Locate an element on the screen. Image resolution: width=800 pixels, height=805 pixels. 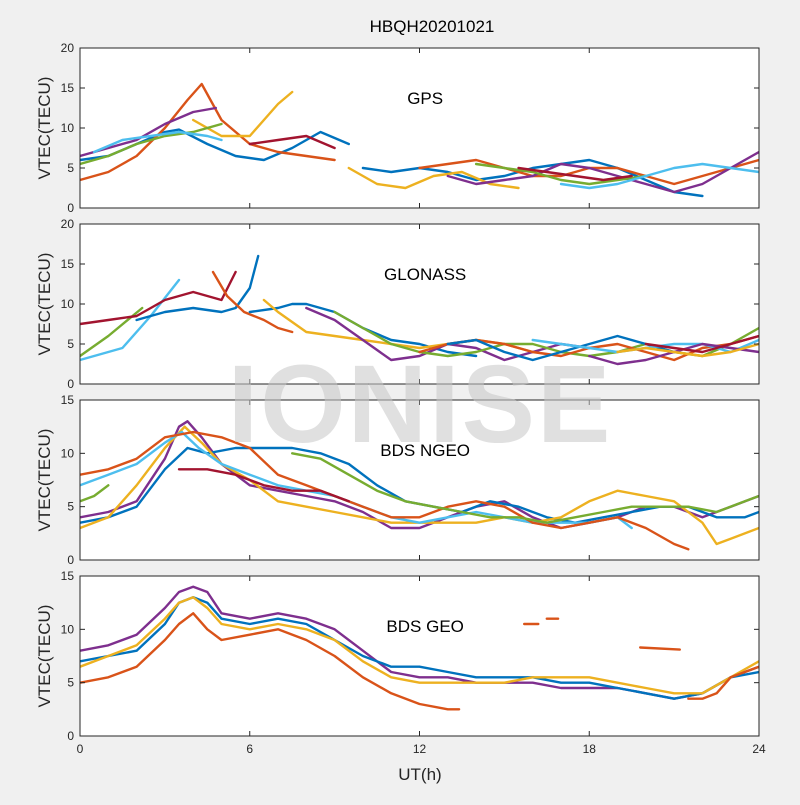
panel-label: BDS NGEO is located at coordinates (425, 450).